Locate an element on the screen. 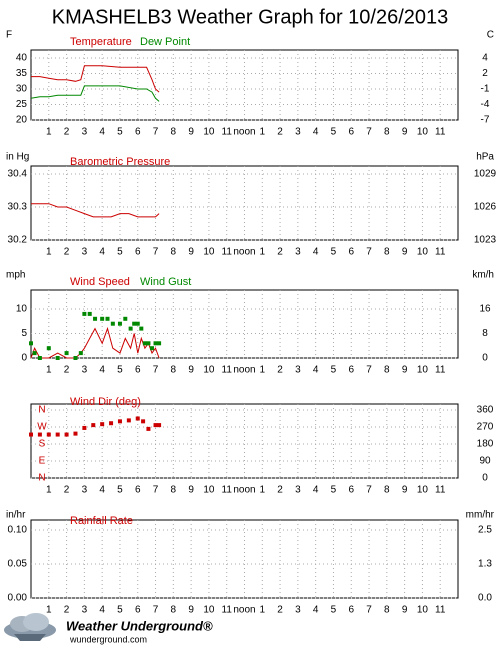 The height and width of the screenshot is (645, 500). y2-tick-label: -4 is located at coordinates (485, 104).